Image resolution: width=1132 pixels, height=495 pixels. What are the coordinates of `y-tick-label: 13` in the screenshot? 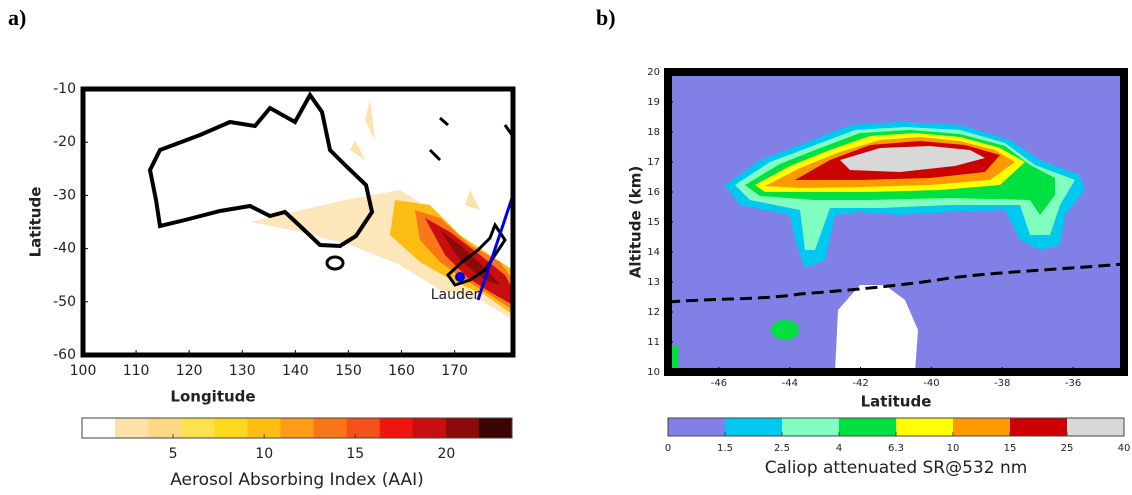 It's located at (653, 282).